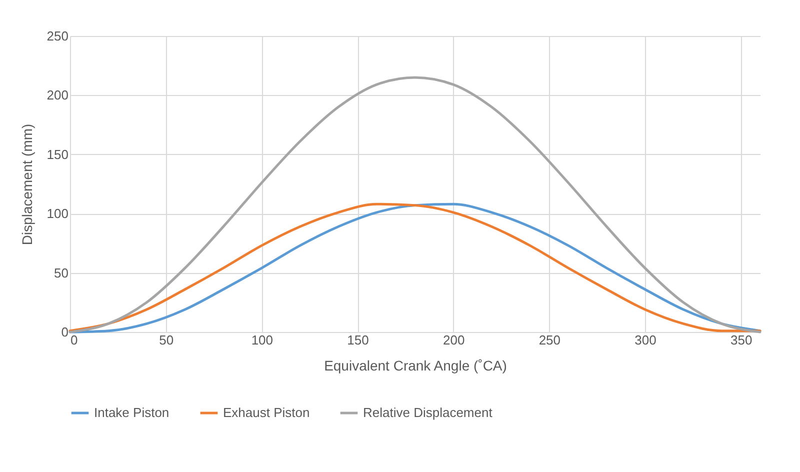  Describe the element at coordinates (166, 340) in the screenshot. I see `x-tick-label: 50` at that location.